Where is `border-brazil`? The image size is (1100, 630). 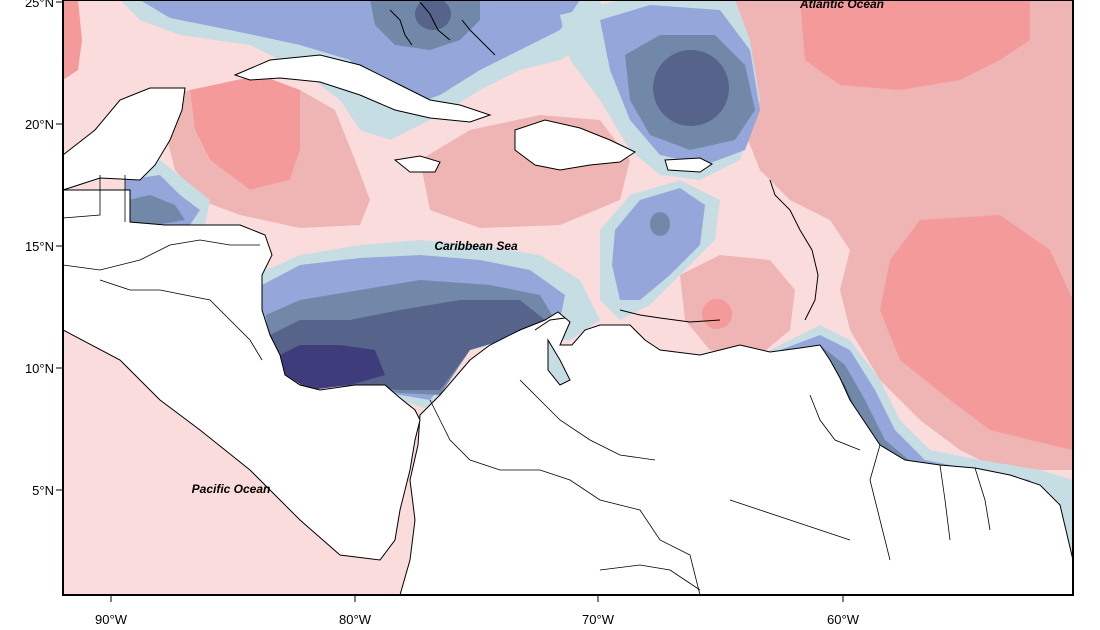 border-brazil is located at coordinates (650, 577).